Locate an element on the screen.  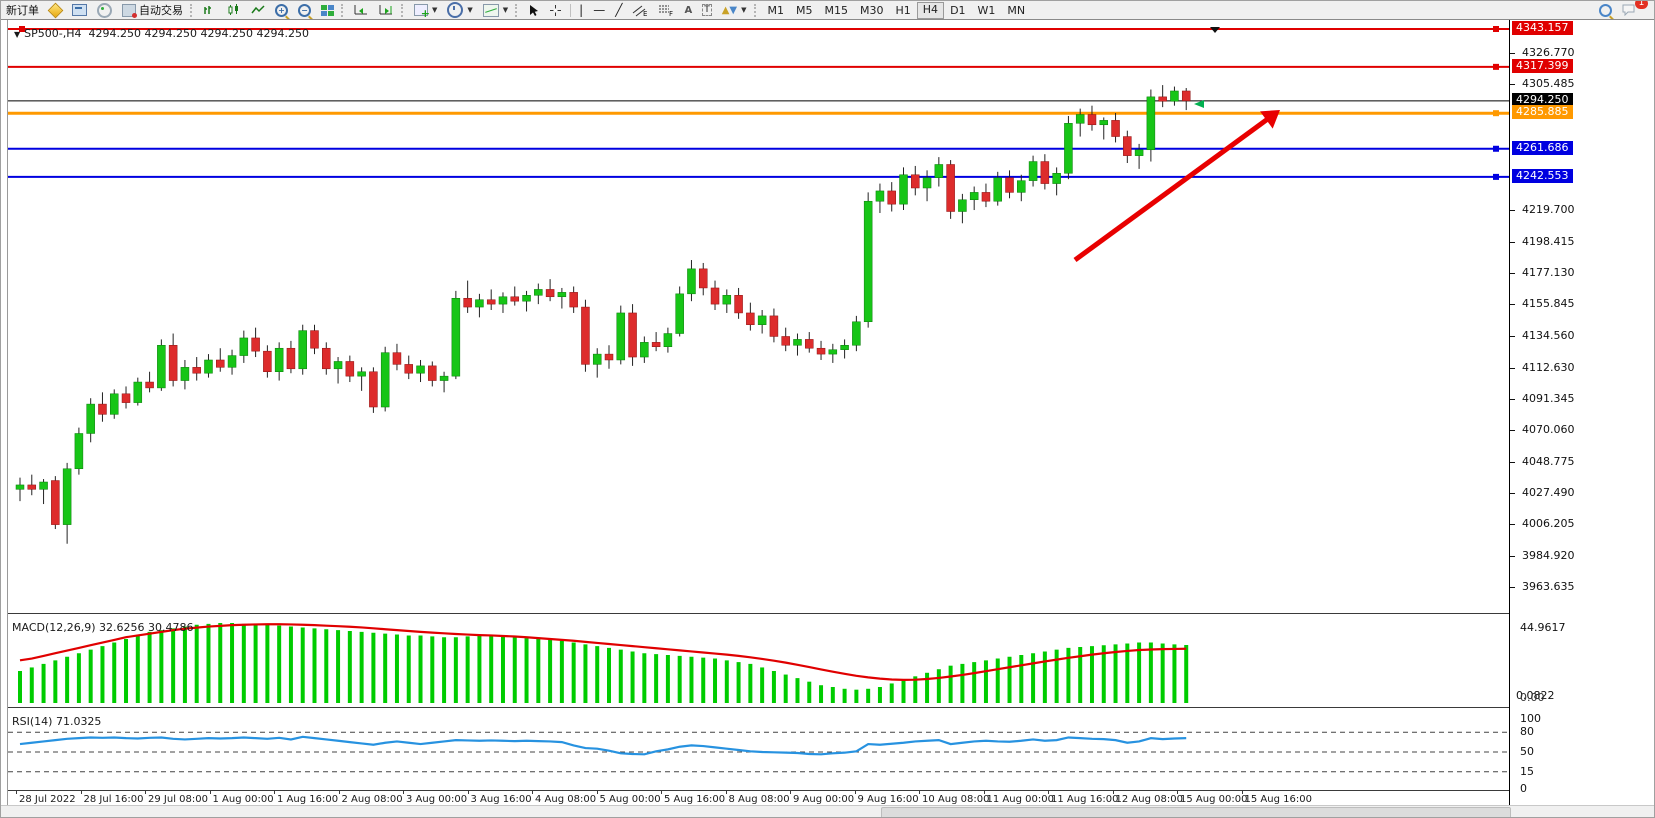
clock-icon is located at coordinates (455, 10).